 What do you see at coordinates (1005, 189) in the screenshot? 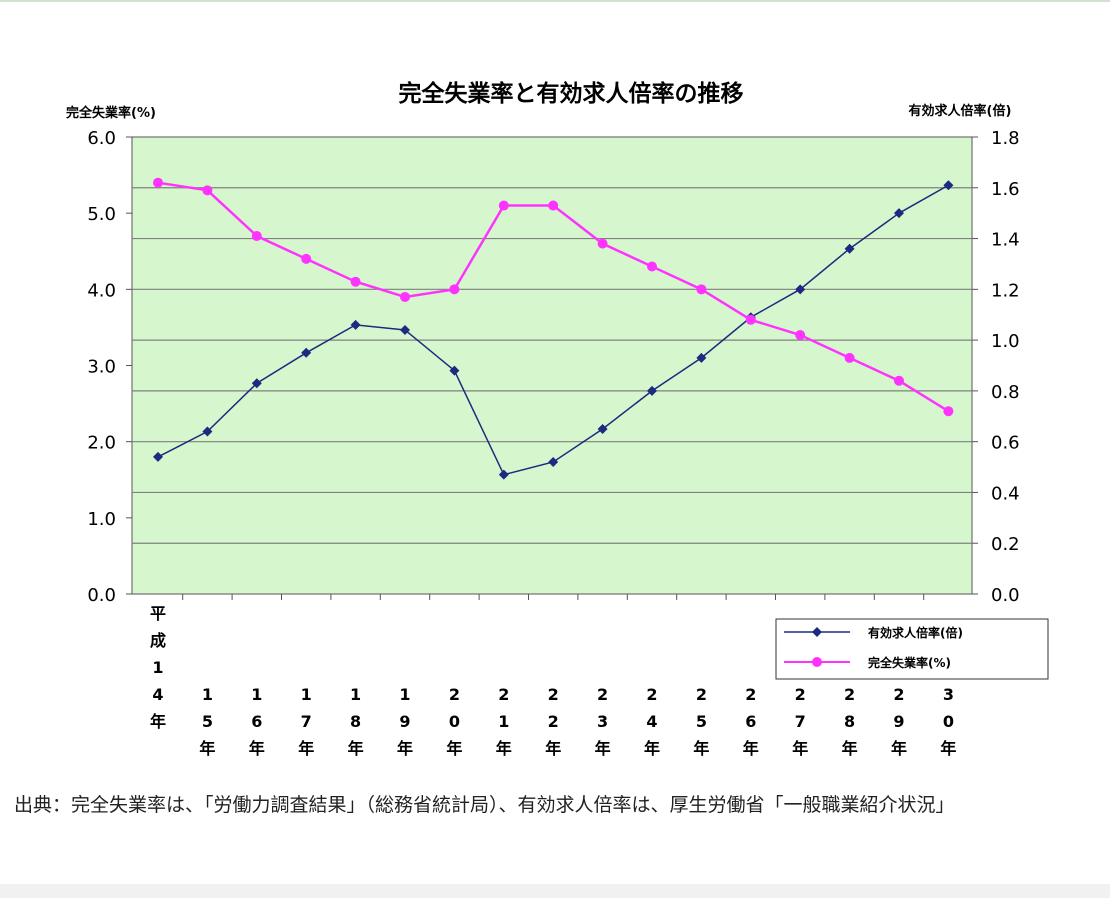
I see `right-tick-label: 1.6` at bounding box center [1005, 189].